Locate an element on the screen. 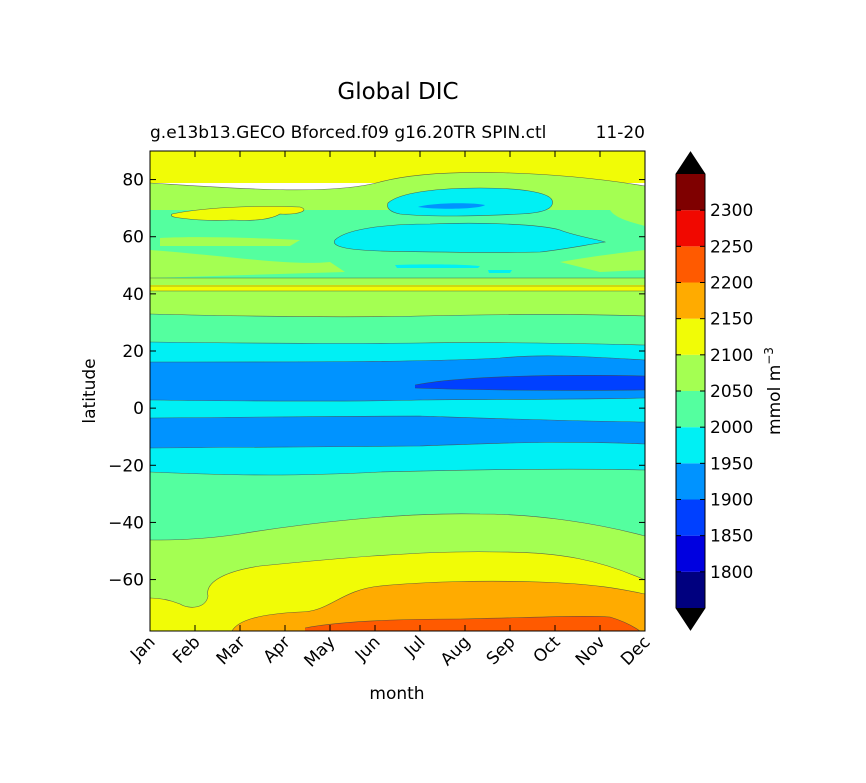 The height and width of the screenshot is (783, 866). y-tick-label: −40 is located at coordinates (126, 523).